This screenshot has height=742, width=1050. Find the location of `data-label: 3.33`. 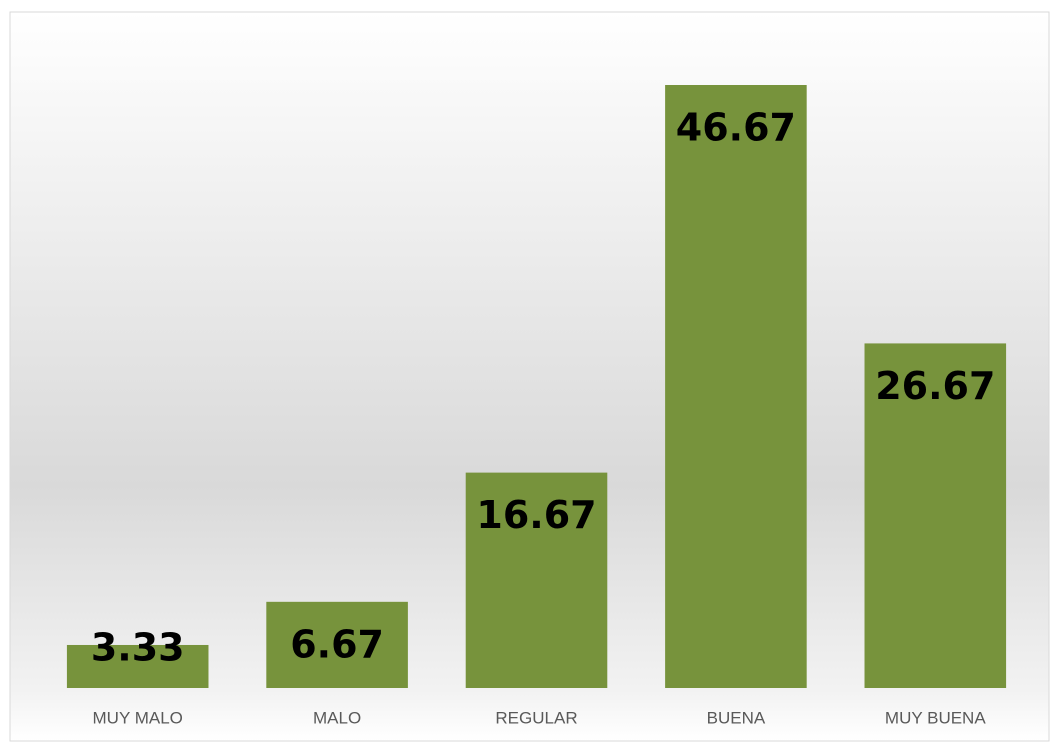

data-label: 3.33 is located at coordinates (138, 648).